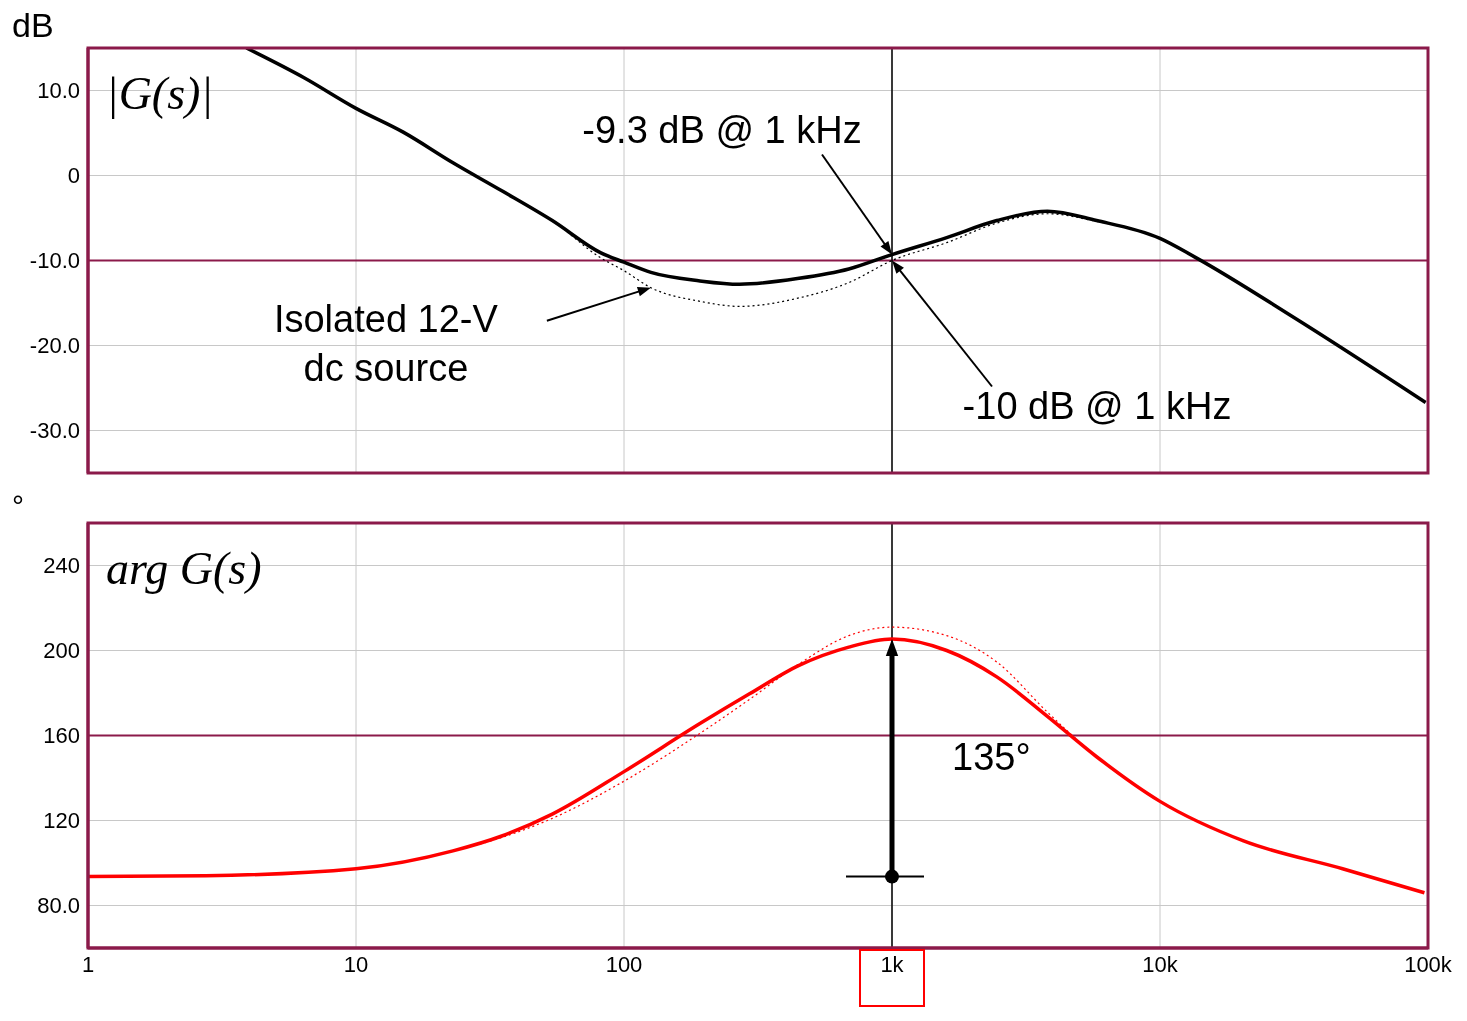  I want to click on annotation: Isolated 12-V dc source, so click(385, 344).